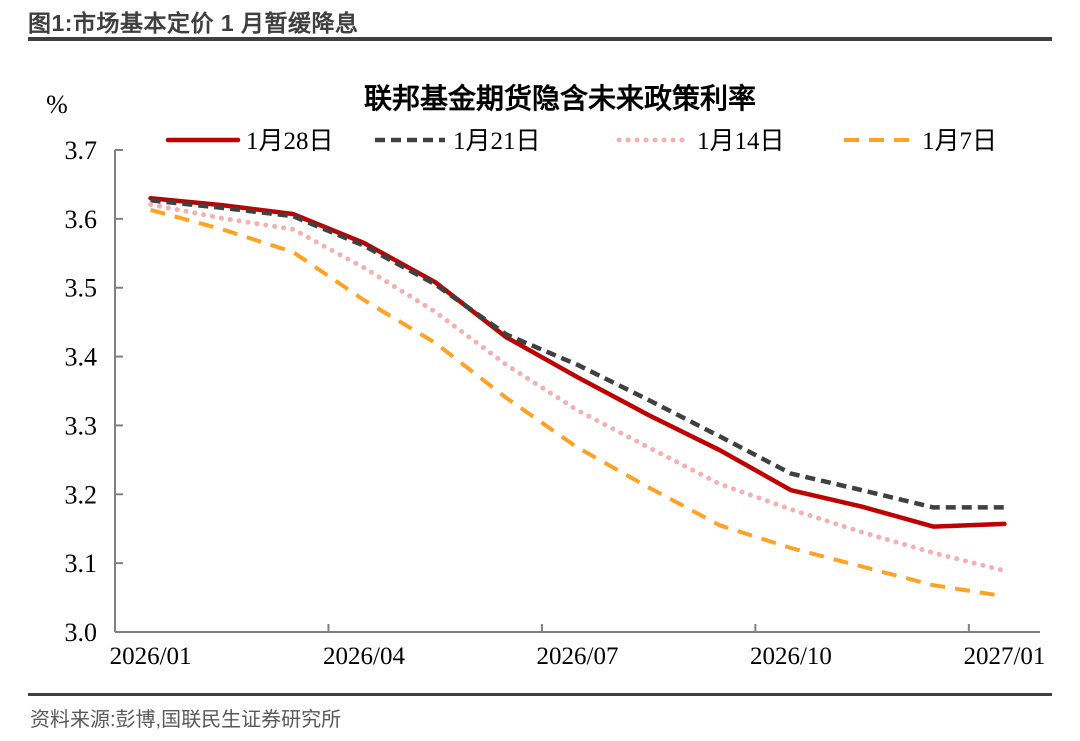 This screenshot has width=1080, height=741. I want to click on y-tick-label: 3.2, so click(81, 494).